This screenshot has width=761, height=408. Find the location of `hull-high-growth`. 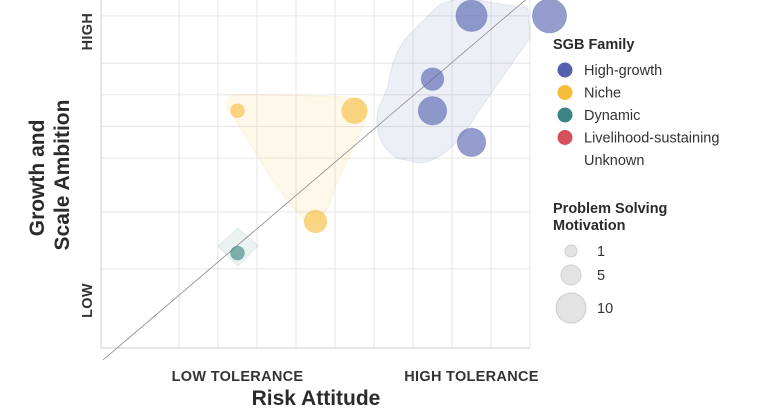

hull-high-growth is located at coordinates (453, 82).